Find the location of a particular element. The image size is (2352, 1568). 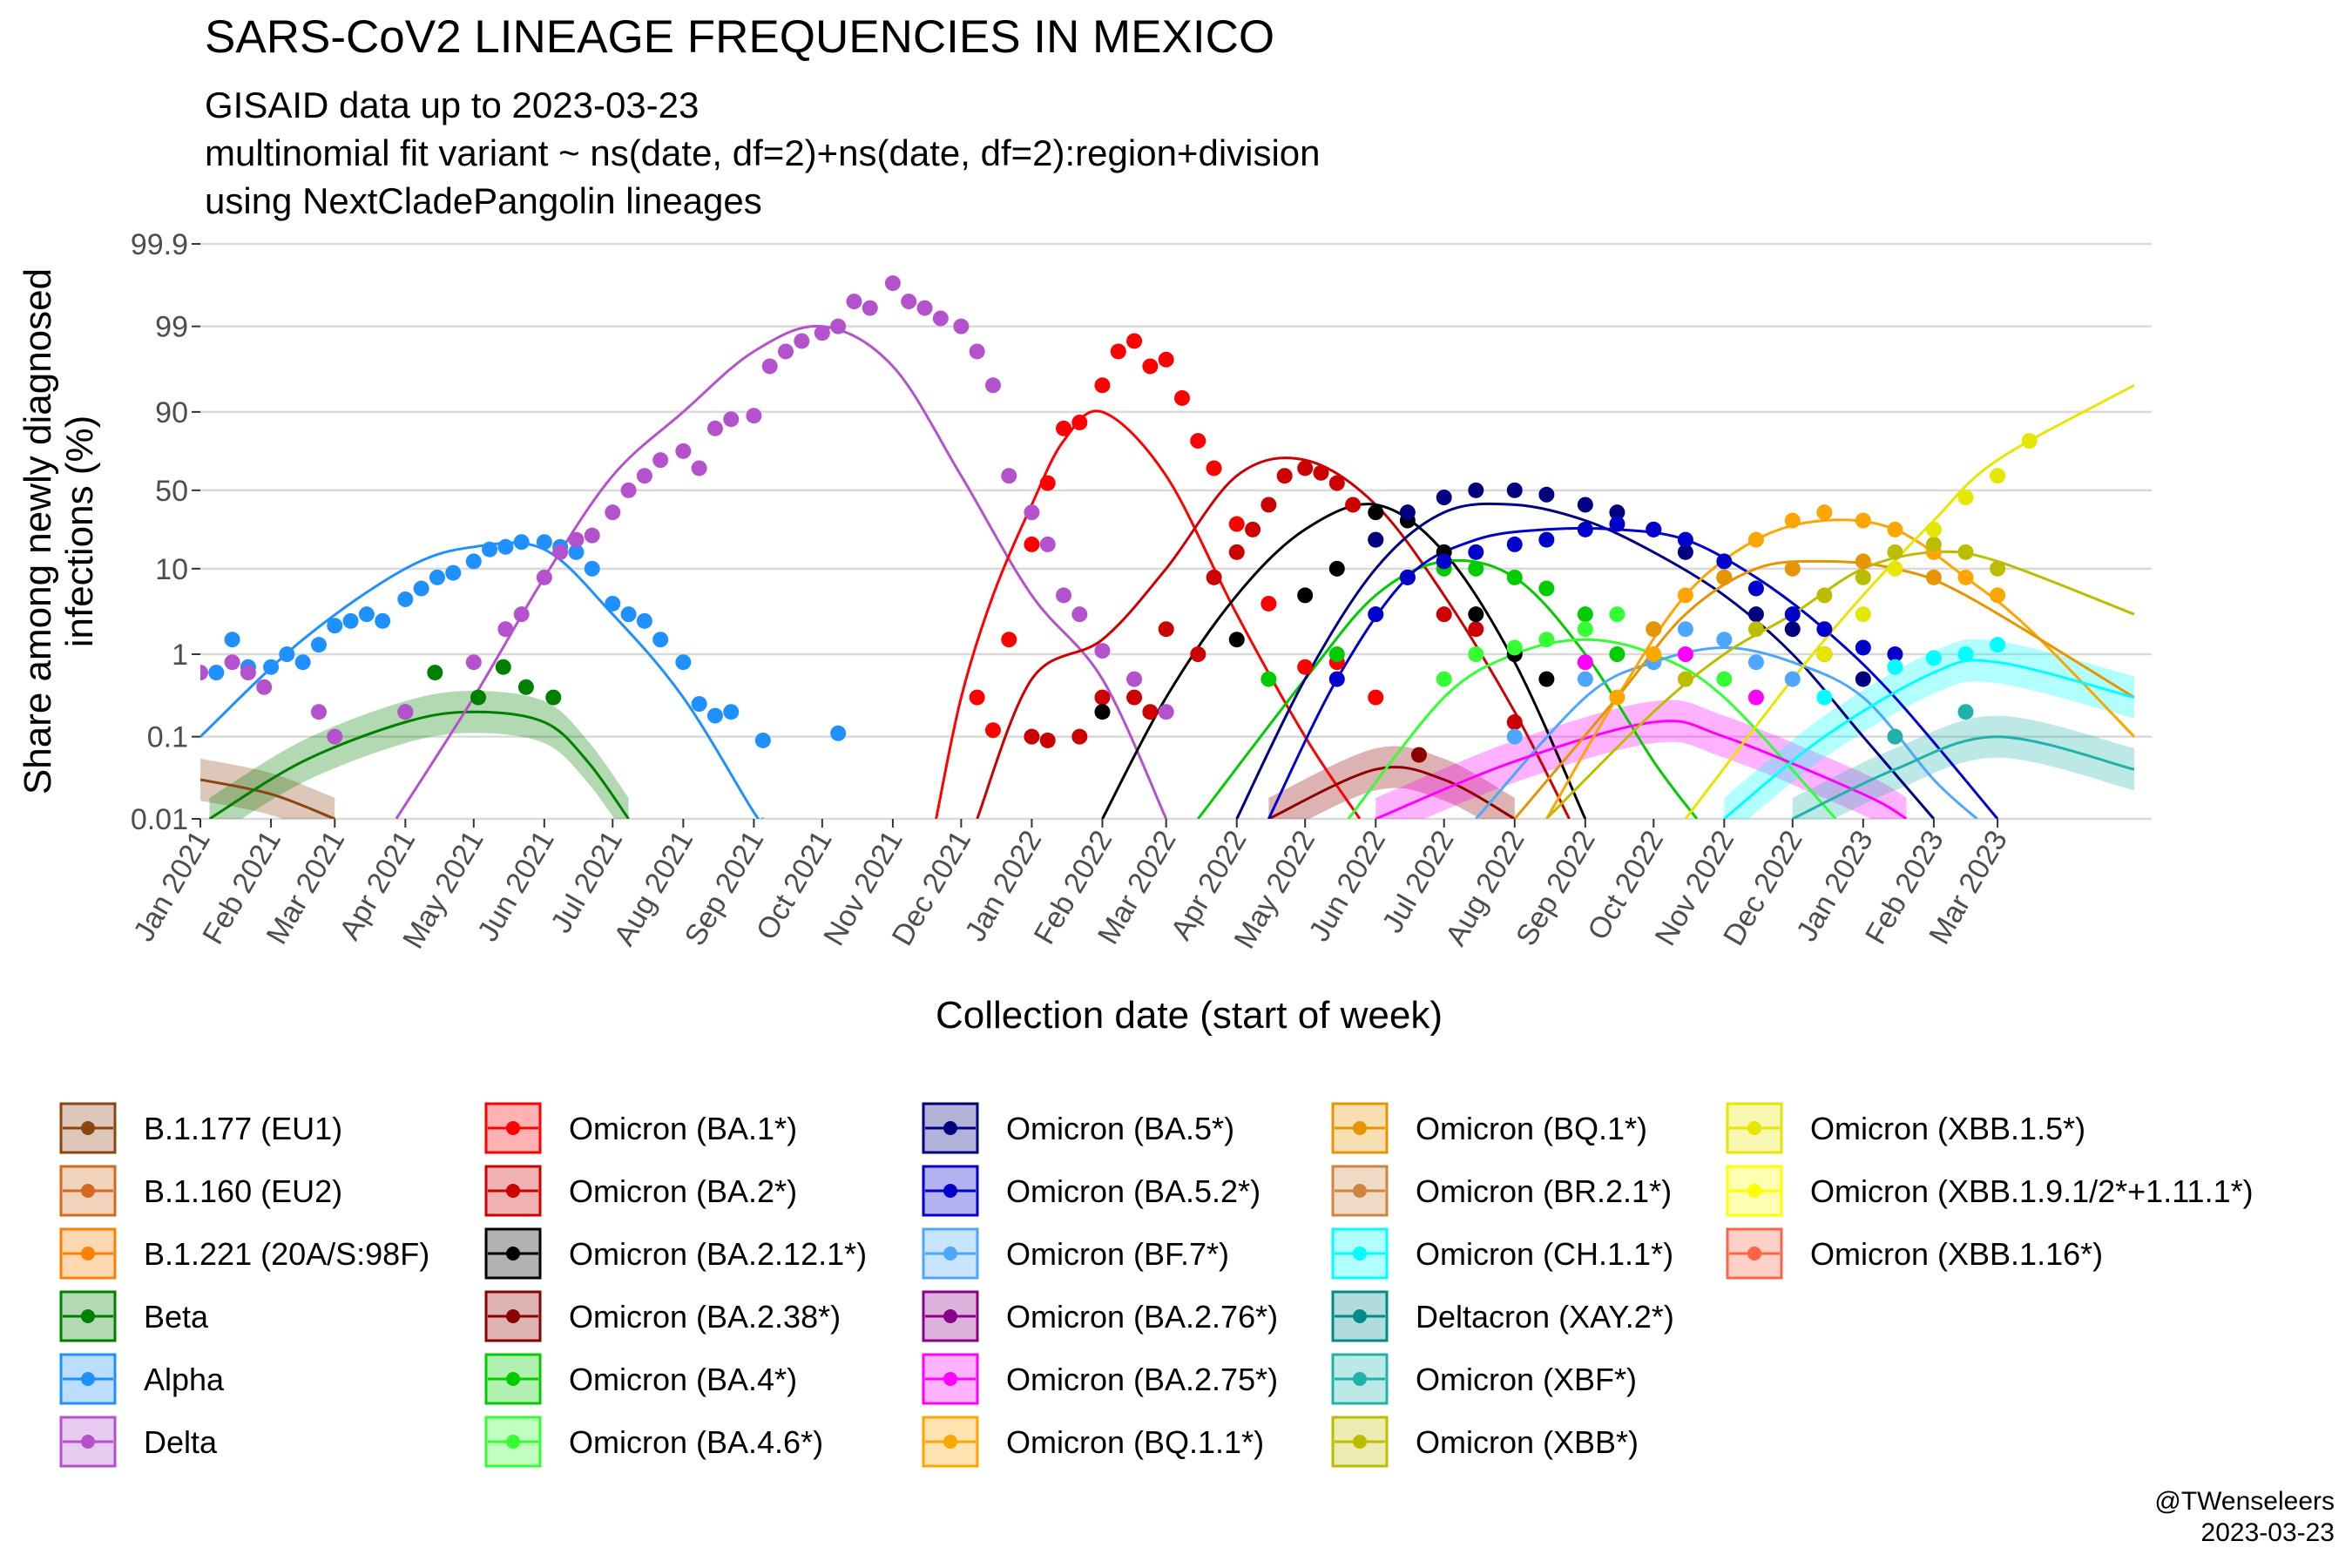

legend-item: Alpha is located at coordinates (142, 1379).